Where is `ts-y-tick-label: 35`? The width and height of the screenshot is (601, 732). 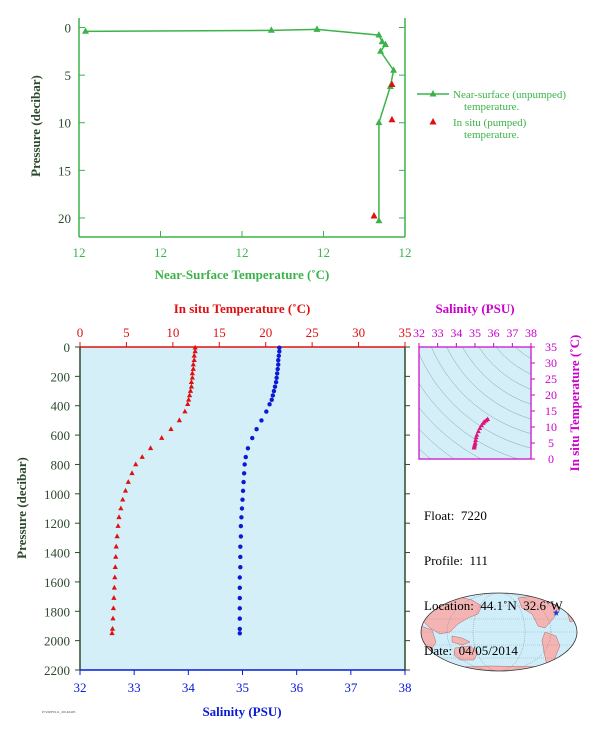
ts-y-tick-label: 35 is located at coordinates (551, 347).